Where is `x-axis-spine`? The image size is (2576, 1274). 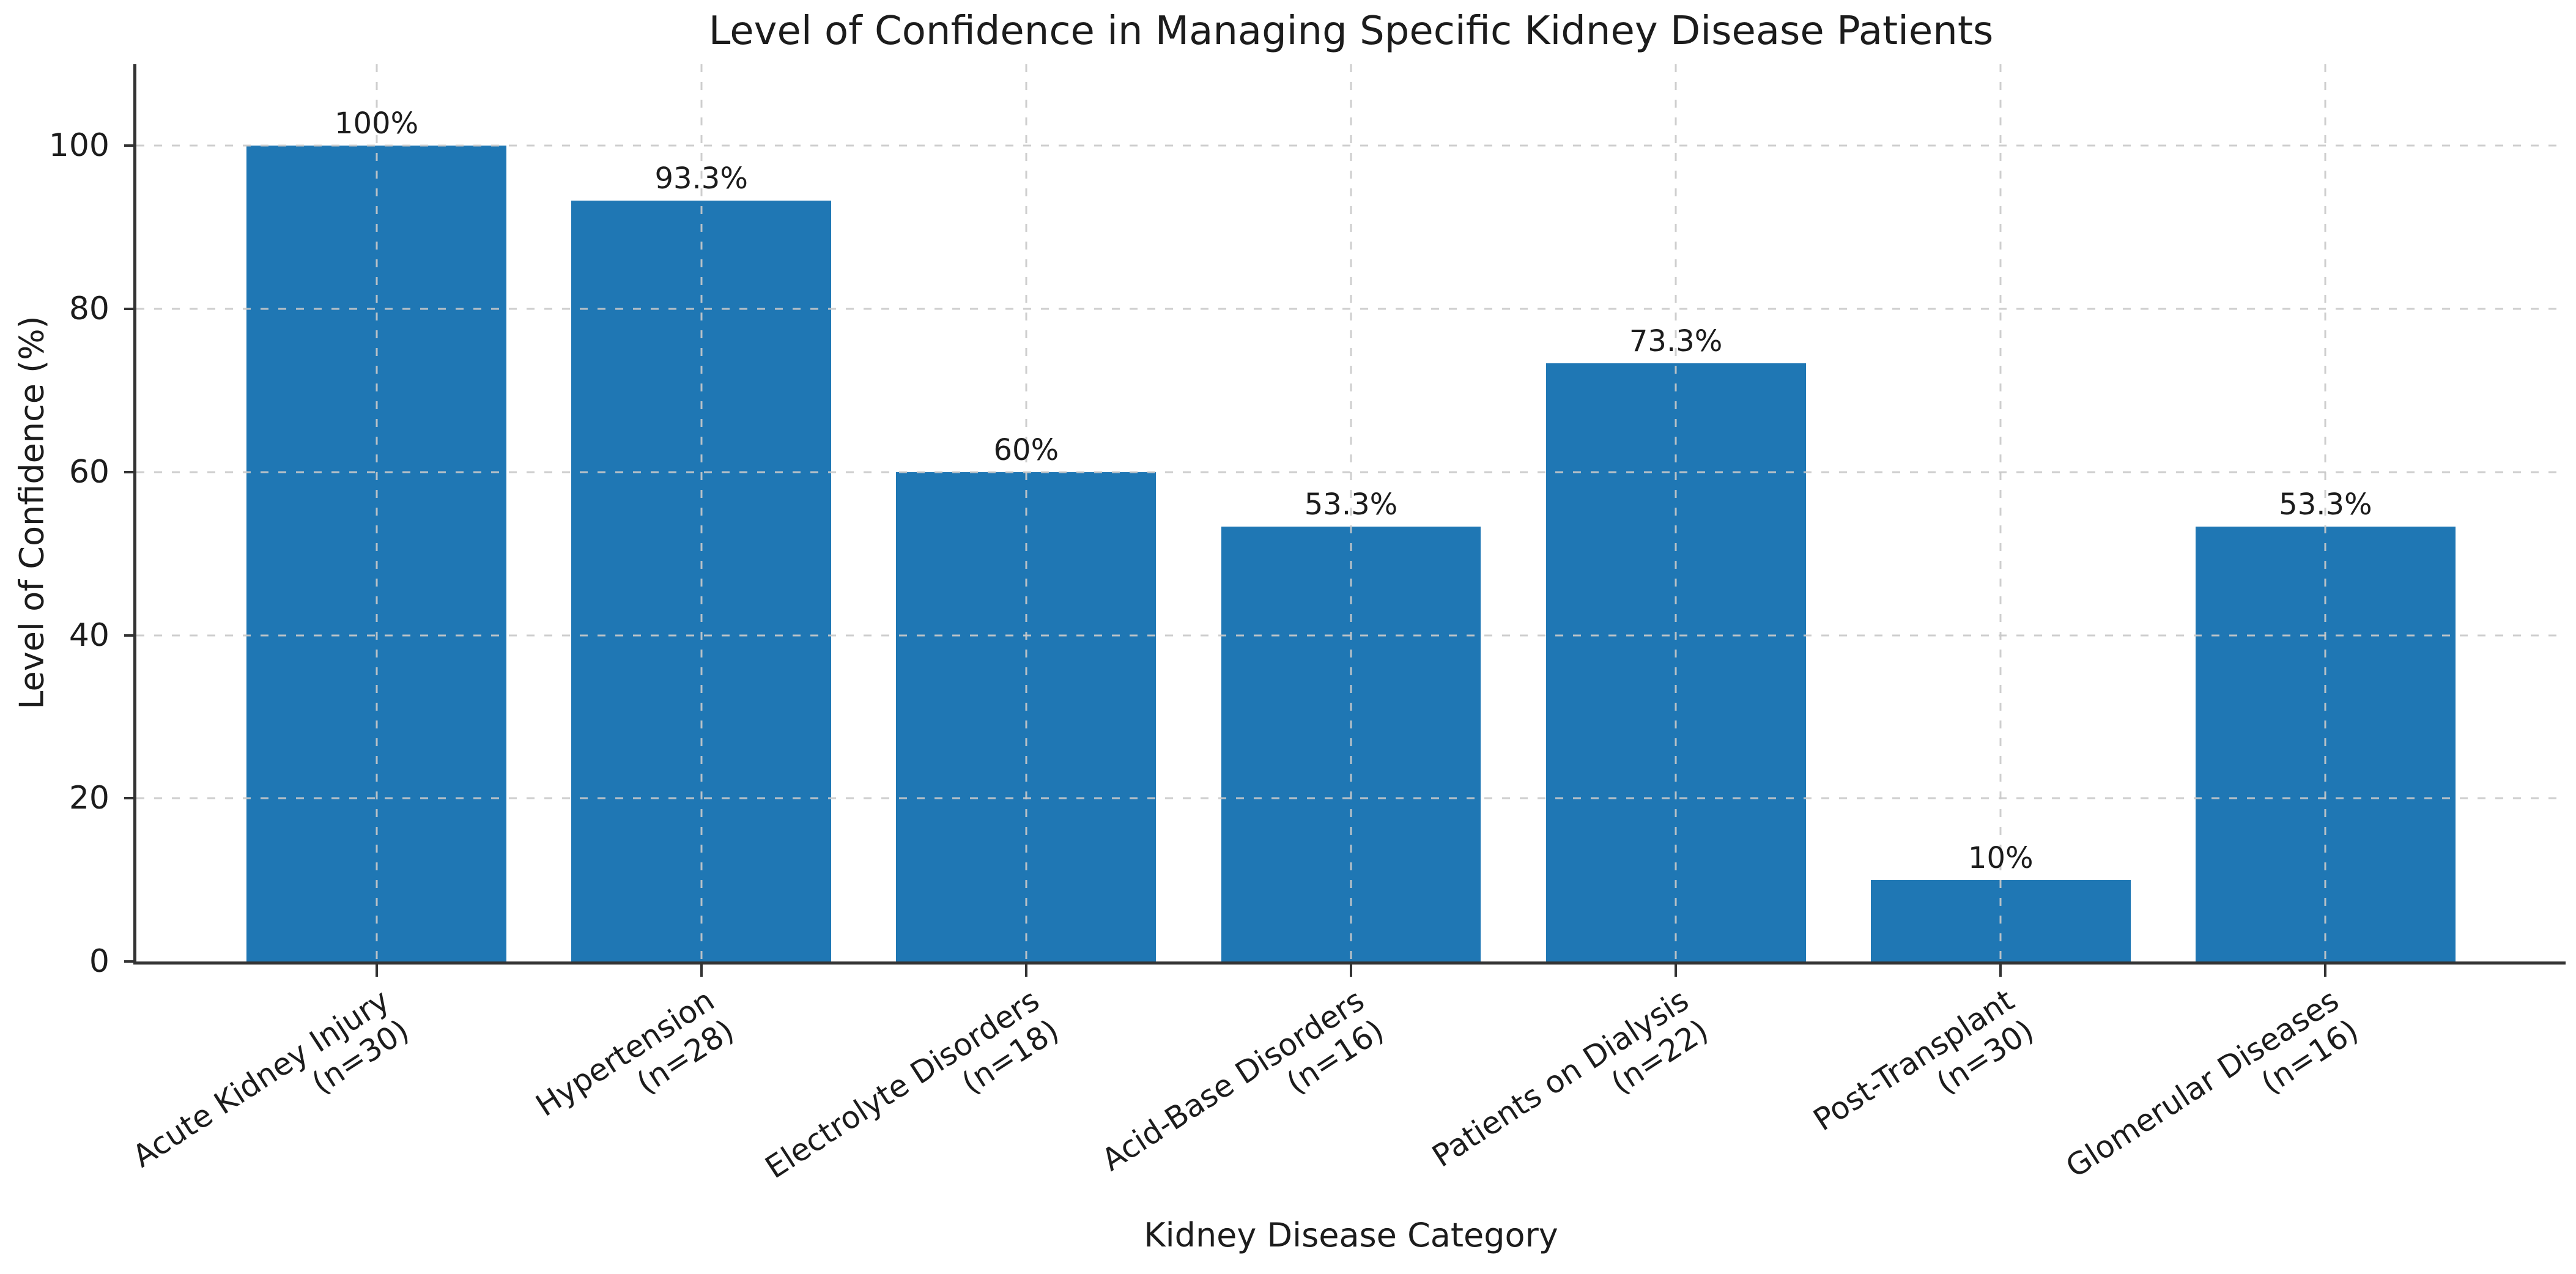 x-axis-spine is located at coordinates (1349, 963).